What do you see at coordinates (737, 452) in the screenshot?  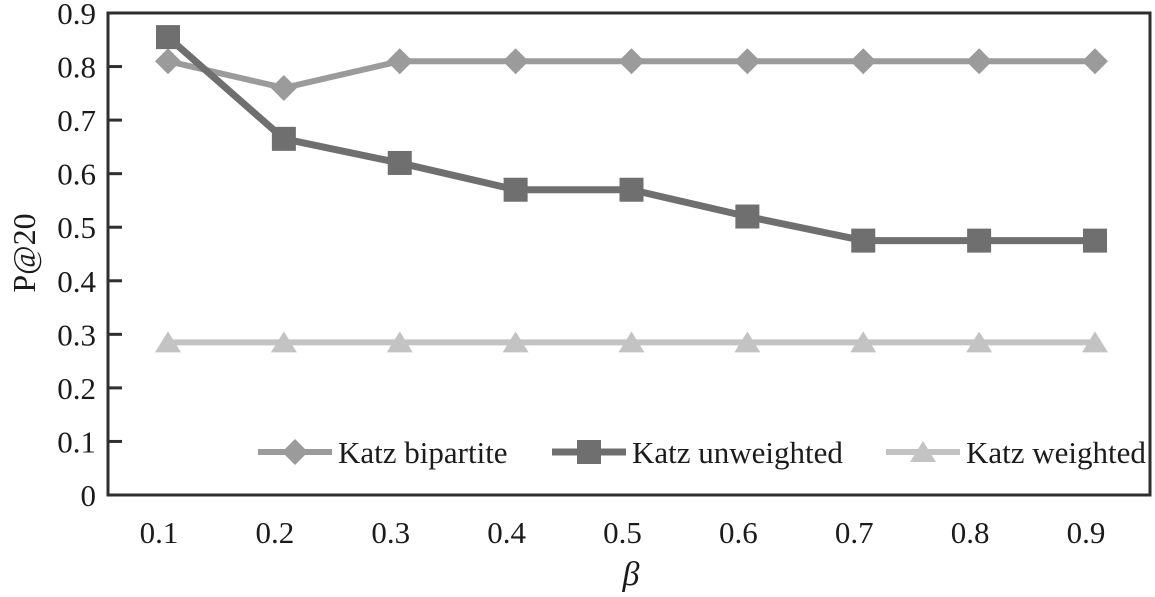 I see `legend-label-katz-unweighted: Katz unweighted` at bounding box center [737, 452].